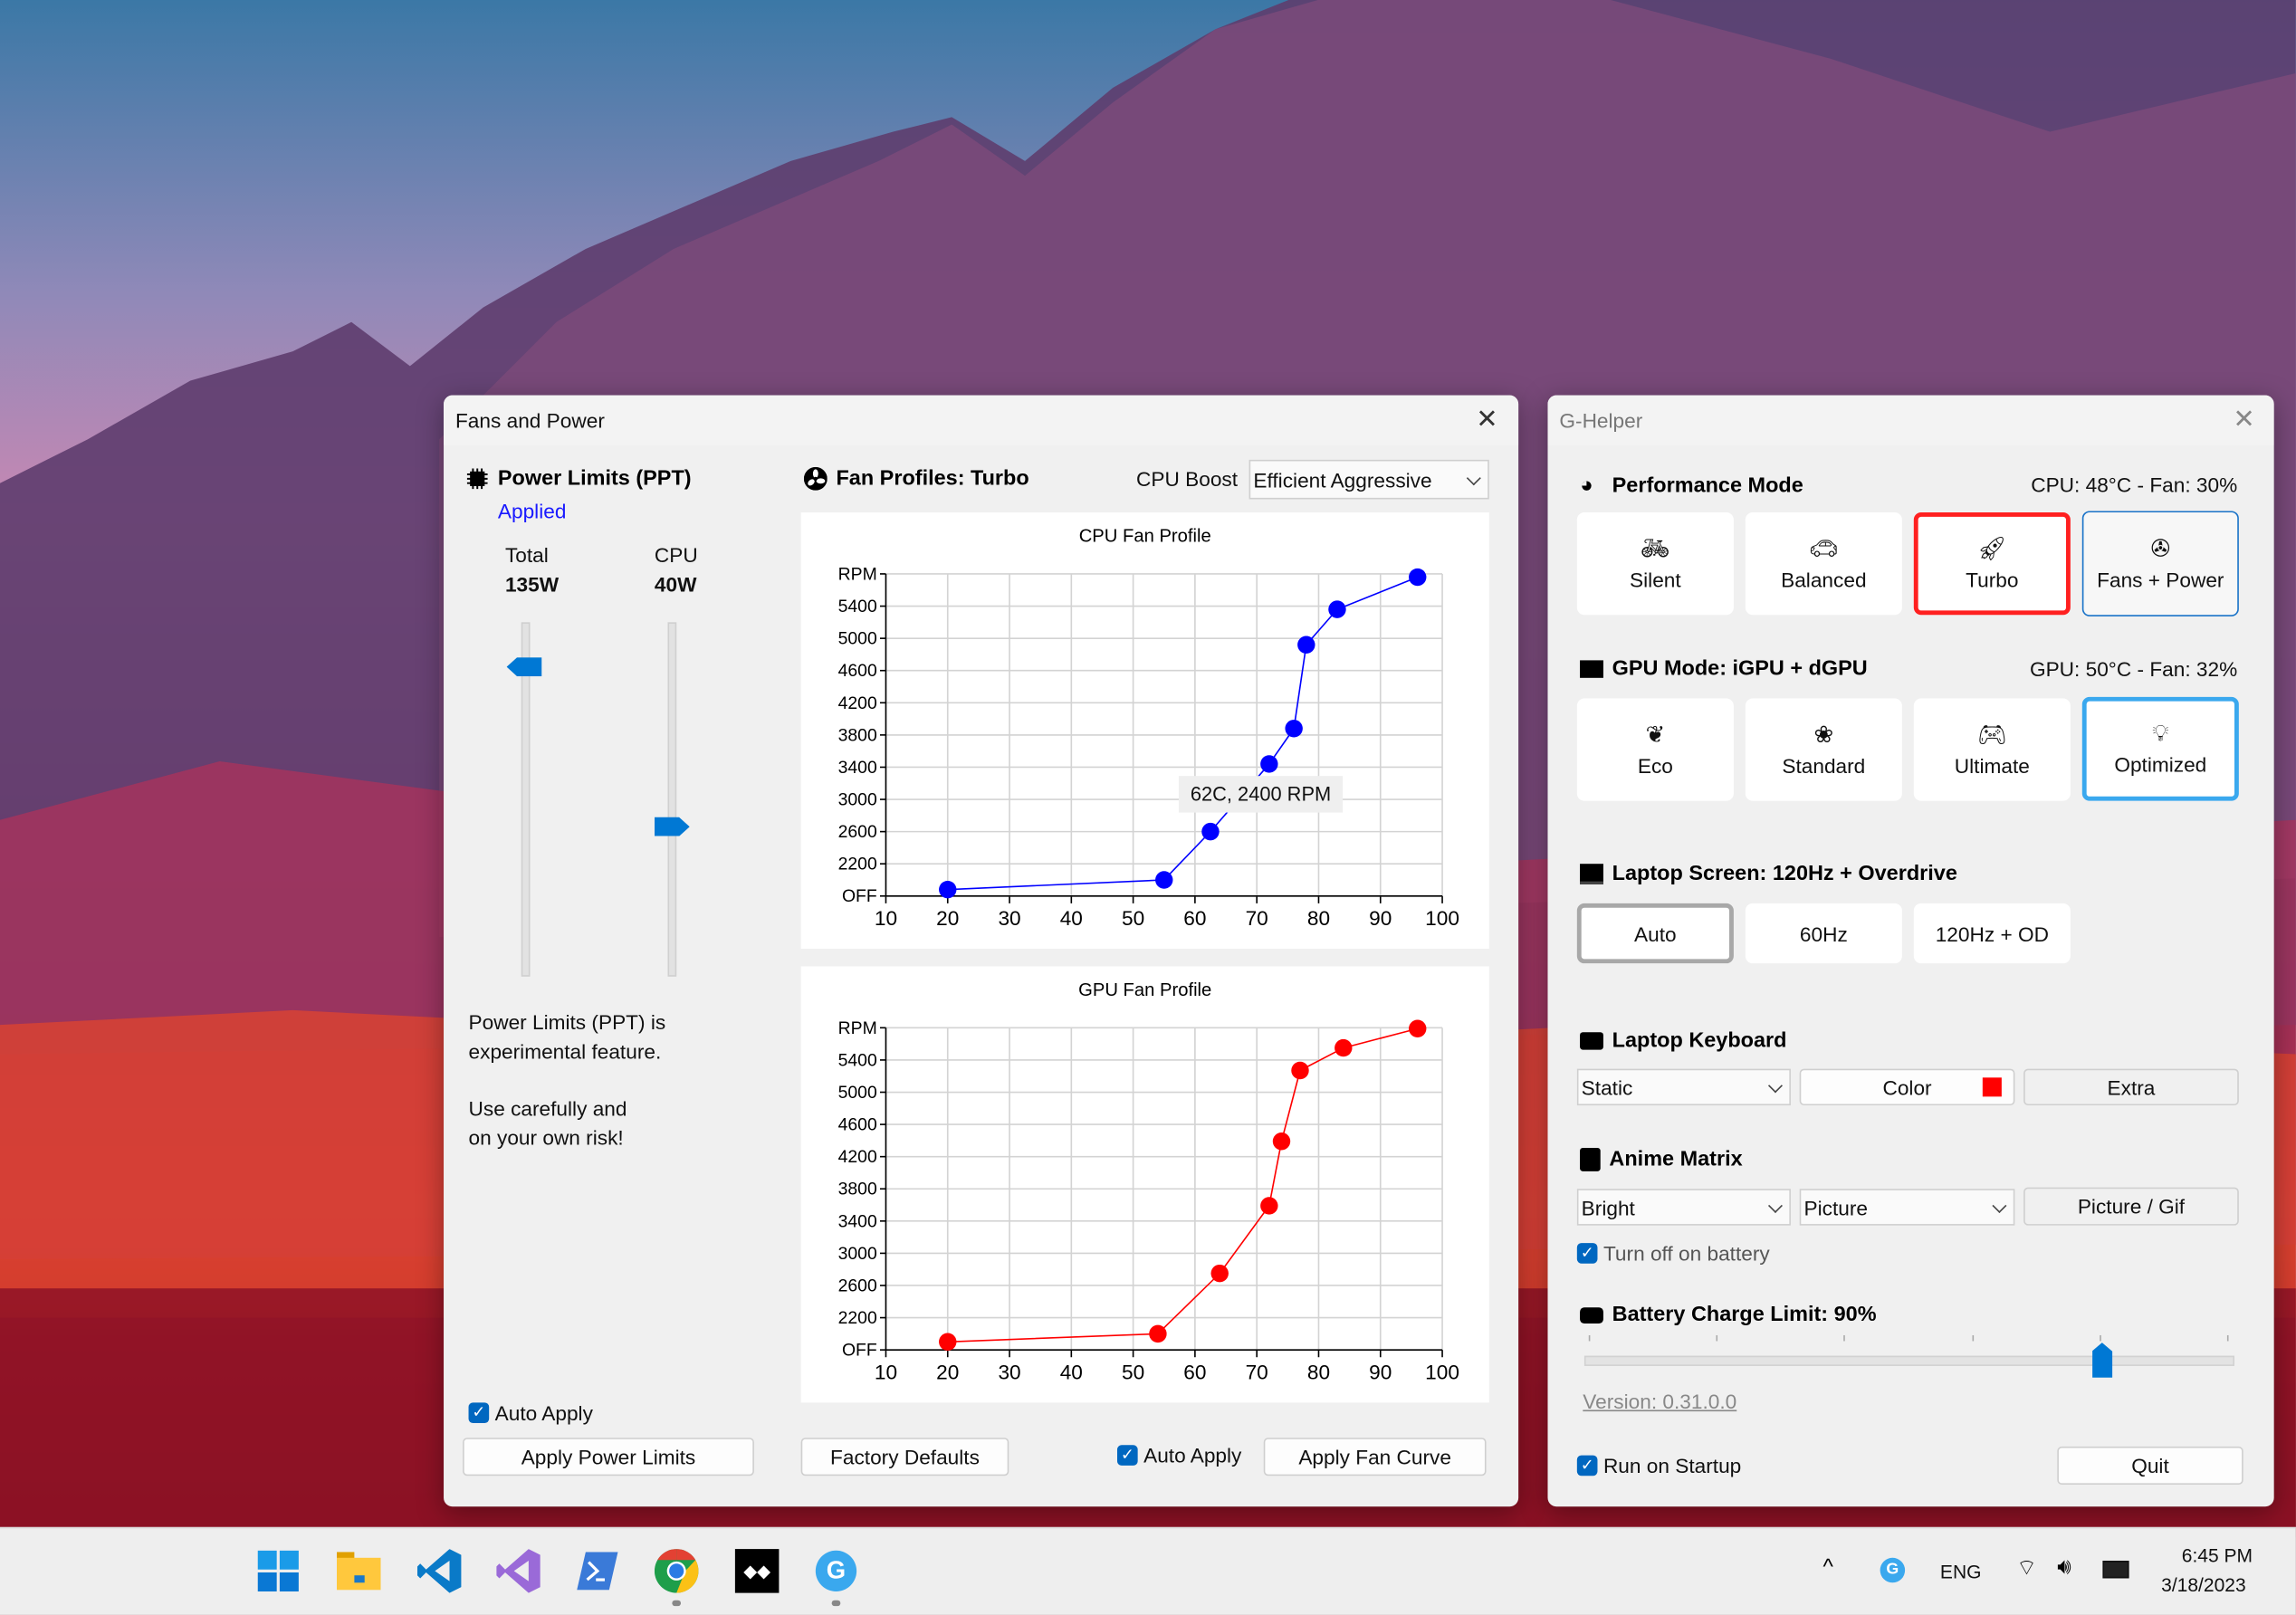 The width and height of the screenshot is (2296, 1615). Describe the element at coordinates (675, 584) in the screenshot. I see `cpu-value: 40W` at that location.